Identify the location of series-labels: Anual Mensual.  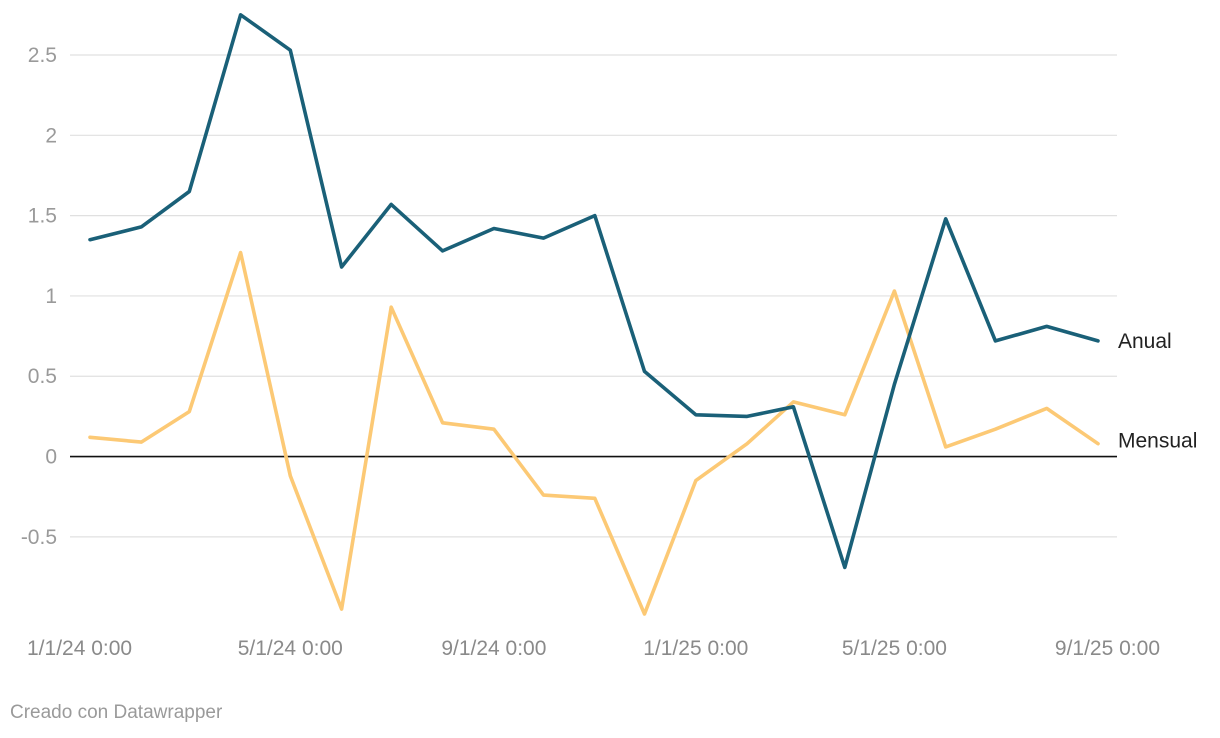
(1157, 391).